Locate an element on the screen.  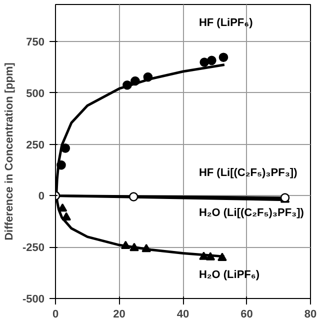
x-tick-label: 0 is located at coordinates (55, 314).